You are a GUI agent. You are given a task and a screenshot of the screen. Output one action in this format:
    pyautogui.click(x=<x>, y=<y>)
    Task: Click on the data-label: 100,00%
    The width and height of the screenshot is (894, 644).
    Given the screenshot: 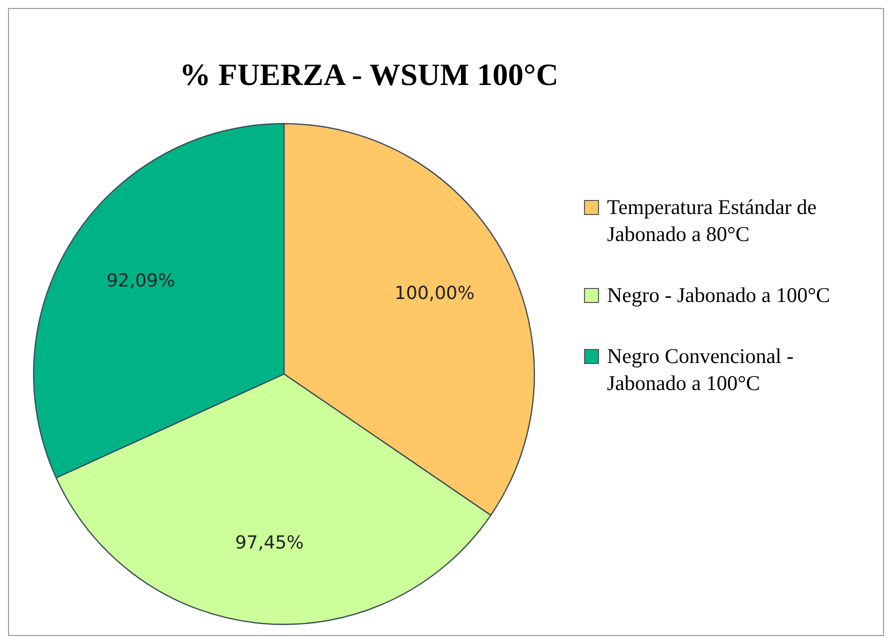 What is the action you would take?
    pyautogui.click(x=434, y=293)
    